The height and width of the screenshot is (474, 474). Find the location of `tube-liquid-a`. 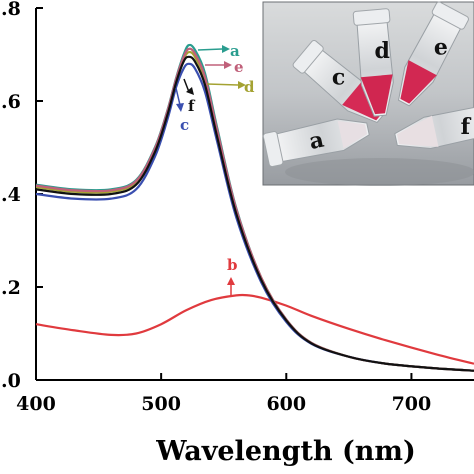

tube-liquid-a is located at coordinates (352, 134).